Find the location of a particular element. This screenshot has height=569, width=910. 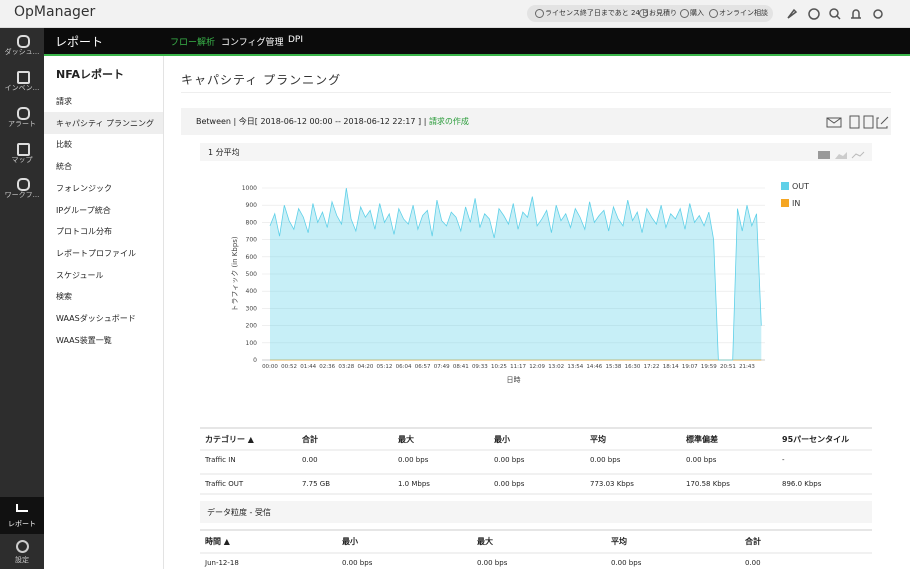

pill-item: オンライン相談 is located at coordinates (743, 13).